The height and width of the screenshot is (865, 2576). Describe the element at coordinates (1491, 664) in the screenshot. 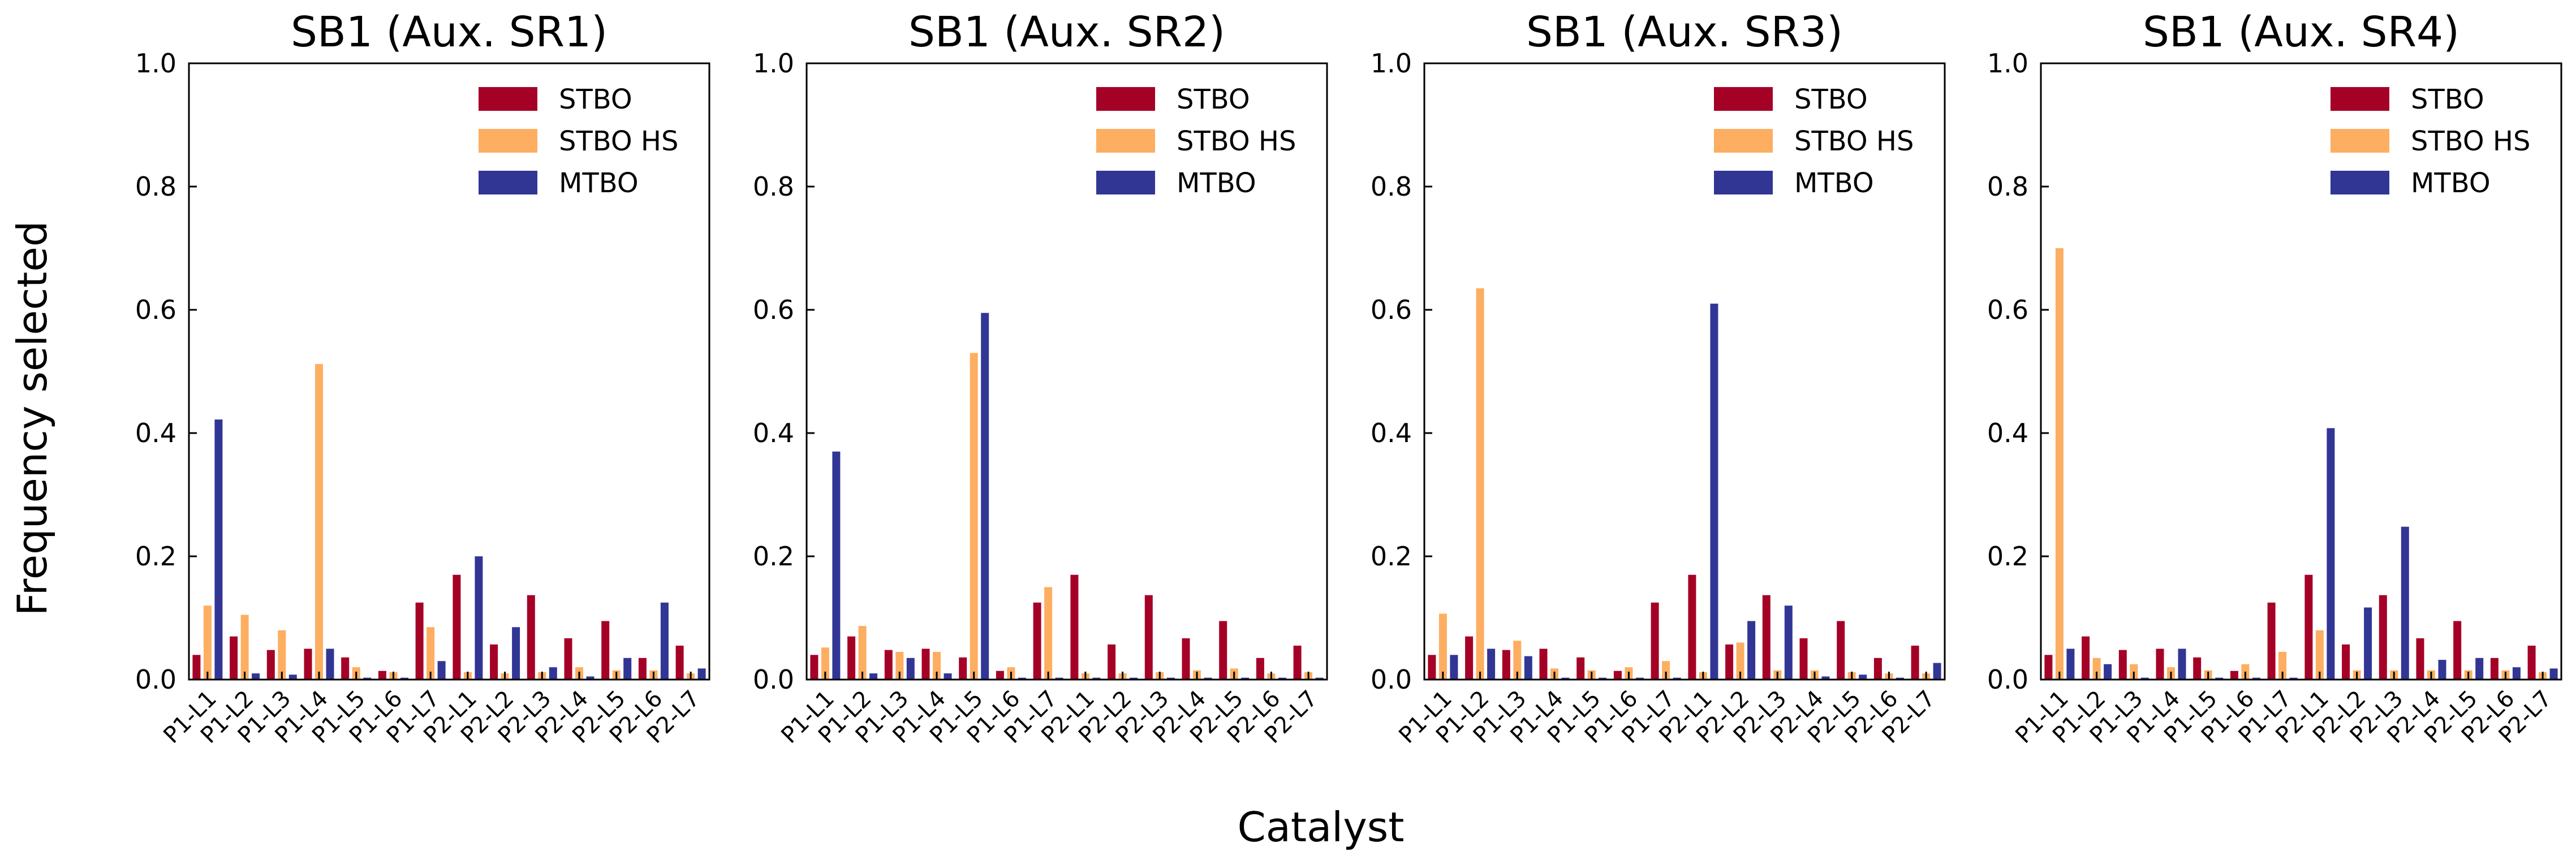

I see `bar-mtbo-p1-l2` at that location.